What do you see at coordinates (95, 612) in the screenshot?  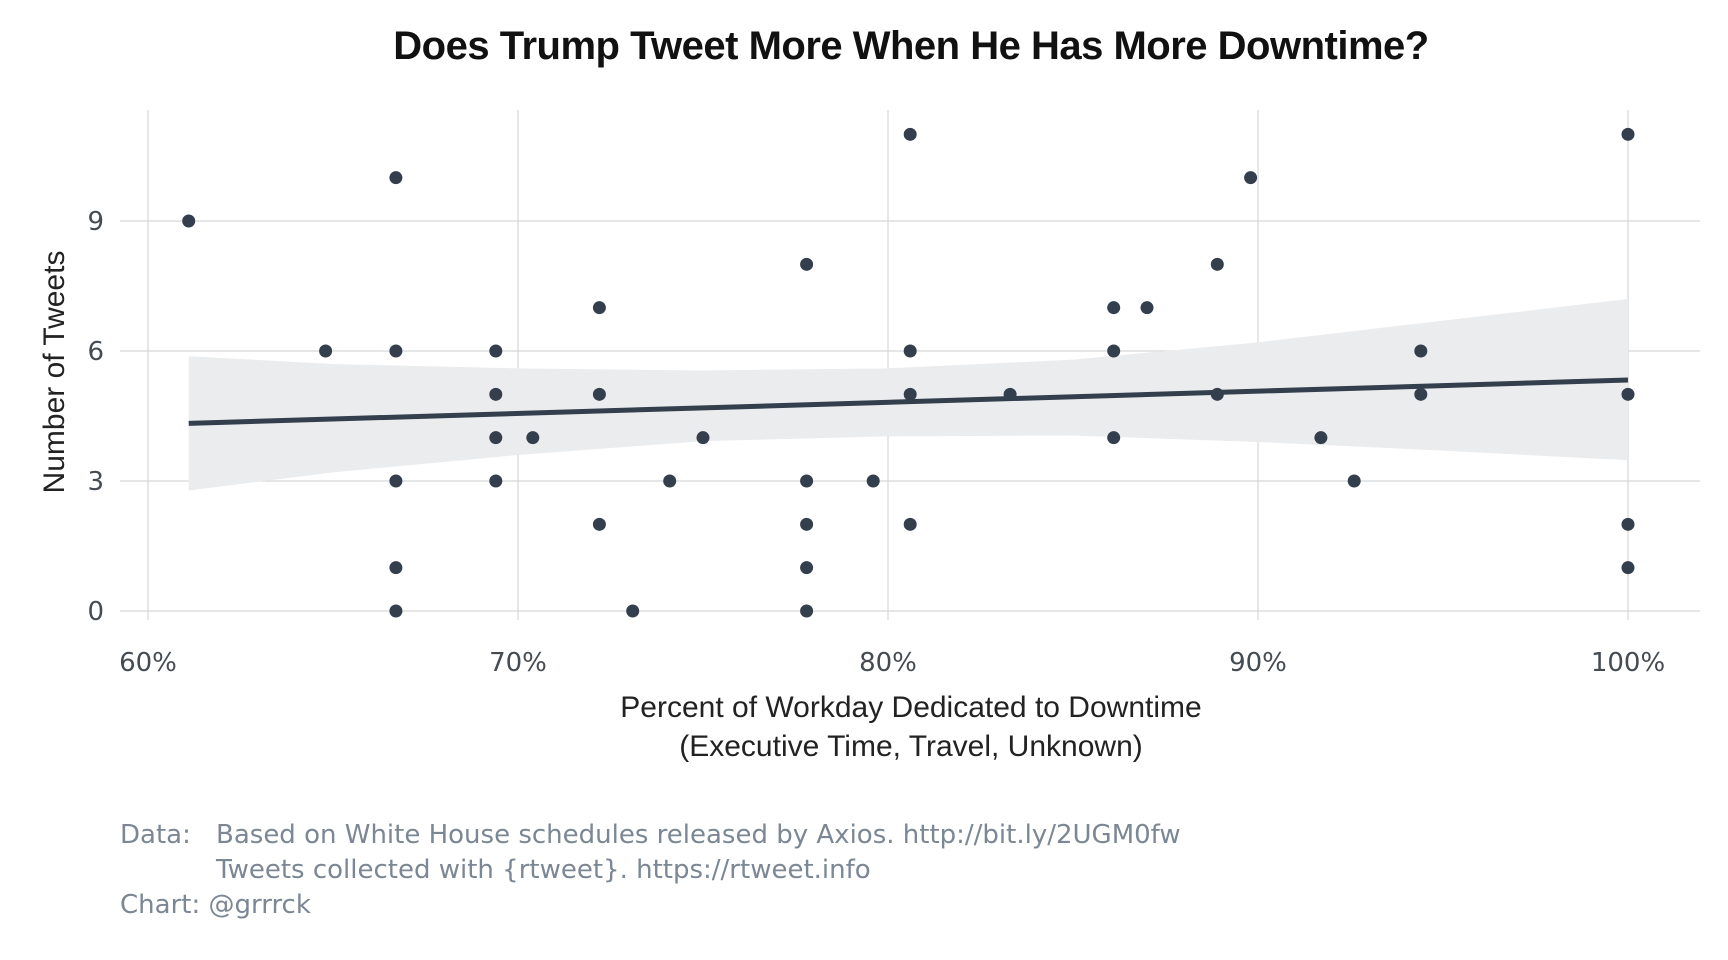 I see `y-tick-label: 0` at bounding box center [95, 612].